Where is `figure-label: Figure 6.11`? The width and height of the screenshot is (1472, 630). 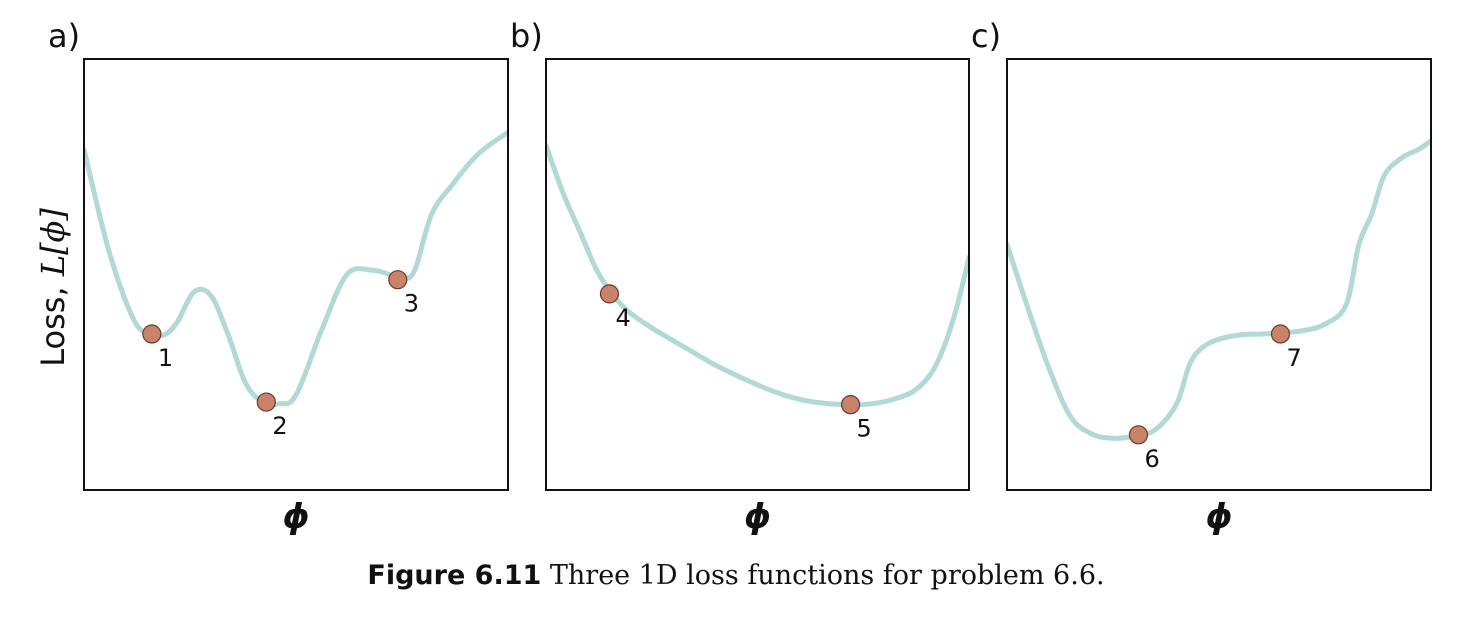 figure-label: Figure 6.11 is located at coordinates (454, 575).